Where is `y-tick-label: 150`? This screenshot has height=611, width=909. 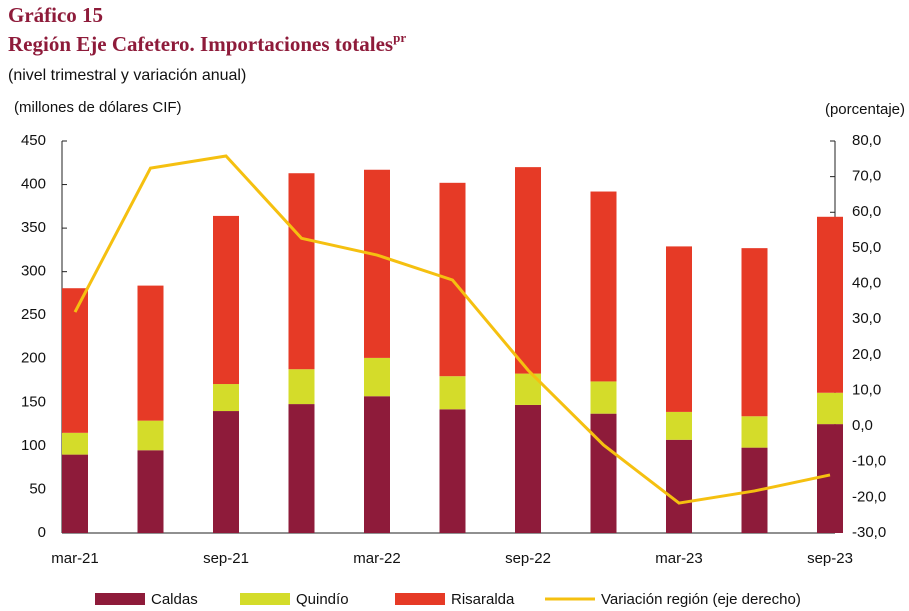
y-tick-label: 150 is located at coordinates (33, 401).